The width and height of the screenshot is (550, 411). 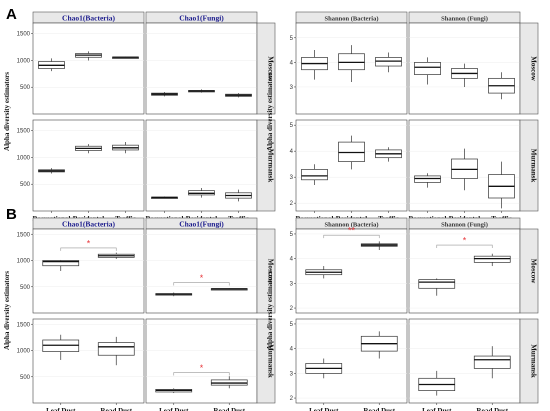 What do you see at coordinates (11, 214) in the screenshot?
I see `section-label-b: B` at bounding box center [11, 214].